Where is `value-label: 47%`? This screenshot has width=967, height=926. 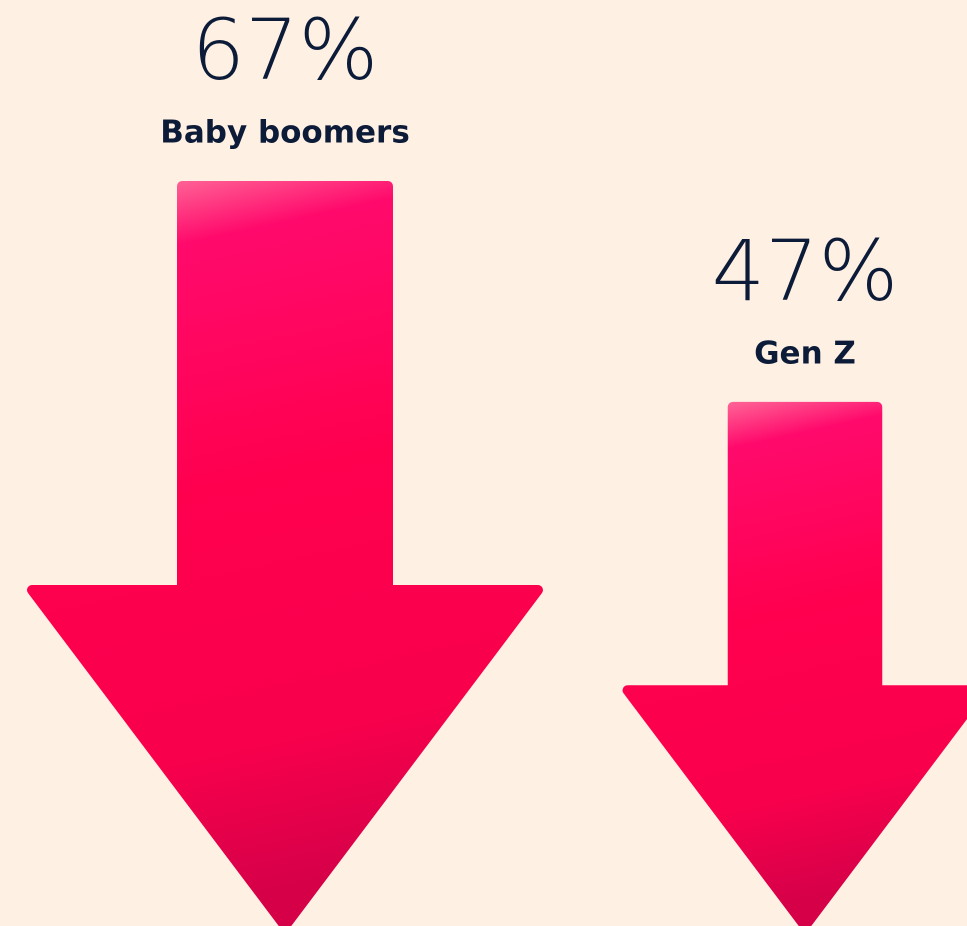
value-label: 47% is located at coordinates (805, 271).